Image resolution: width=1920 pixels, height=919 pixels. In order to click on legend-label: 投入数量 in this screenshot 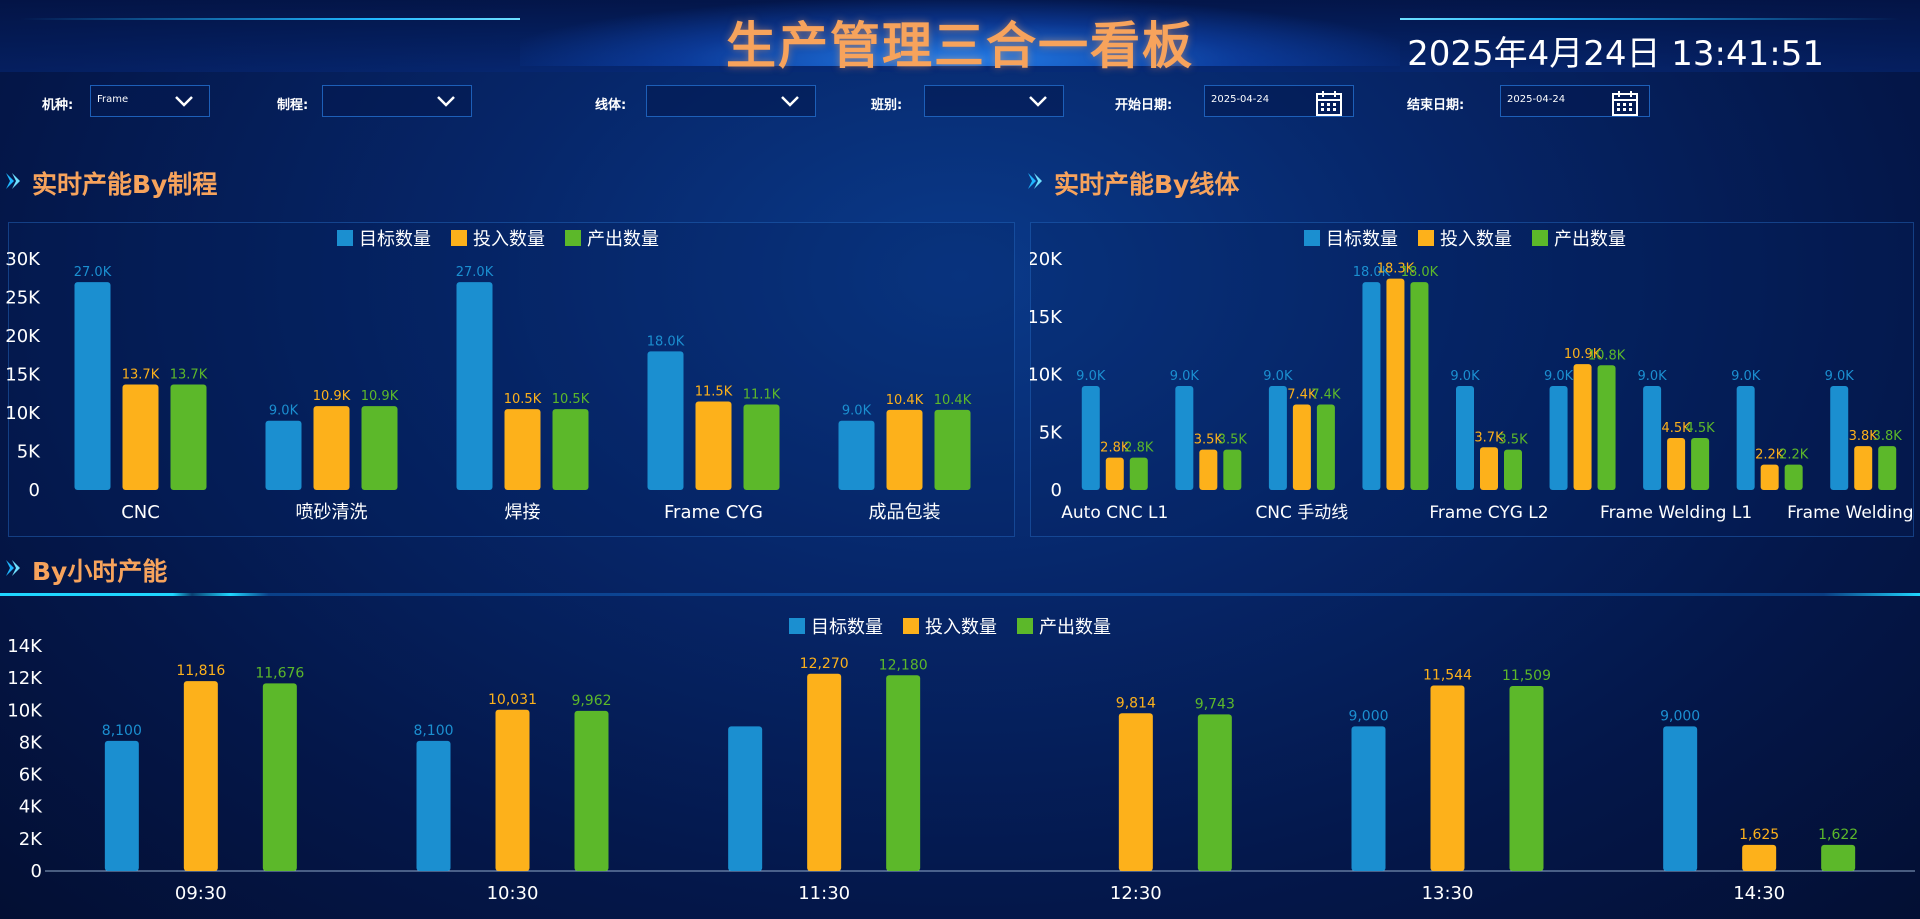, I will do `click(509, 239)`.